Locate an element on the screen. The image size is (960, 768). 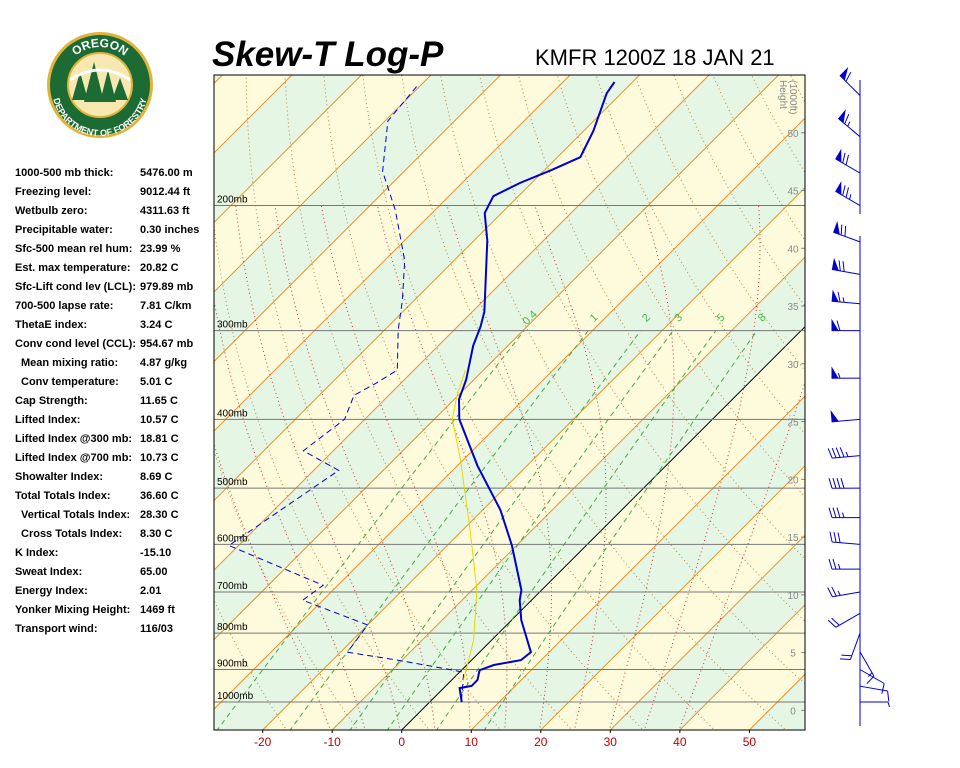
index-label: Transport wind: is located at coordinates (56, 629).